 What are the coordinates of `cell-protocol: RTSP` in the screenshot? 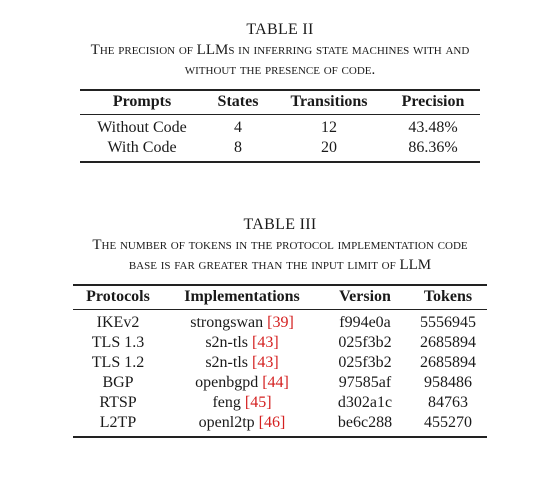 It's located at (118, 402).